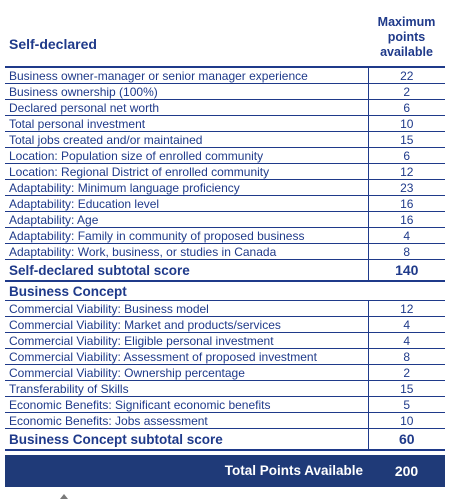 This screenshot has height=500, width=453. I want to click on subtotal-points: 60, so click(406, 439).